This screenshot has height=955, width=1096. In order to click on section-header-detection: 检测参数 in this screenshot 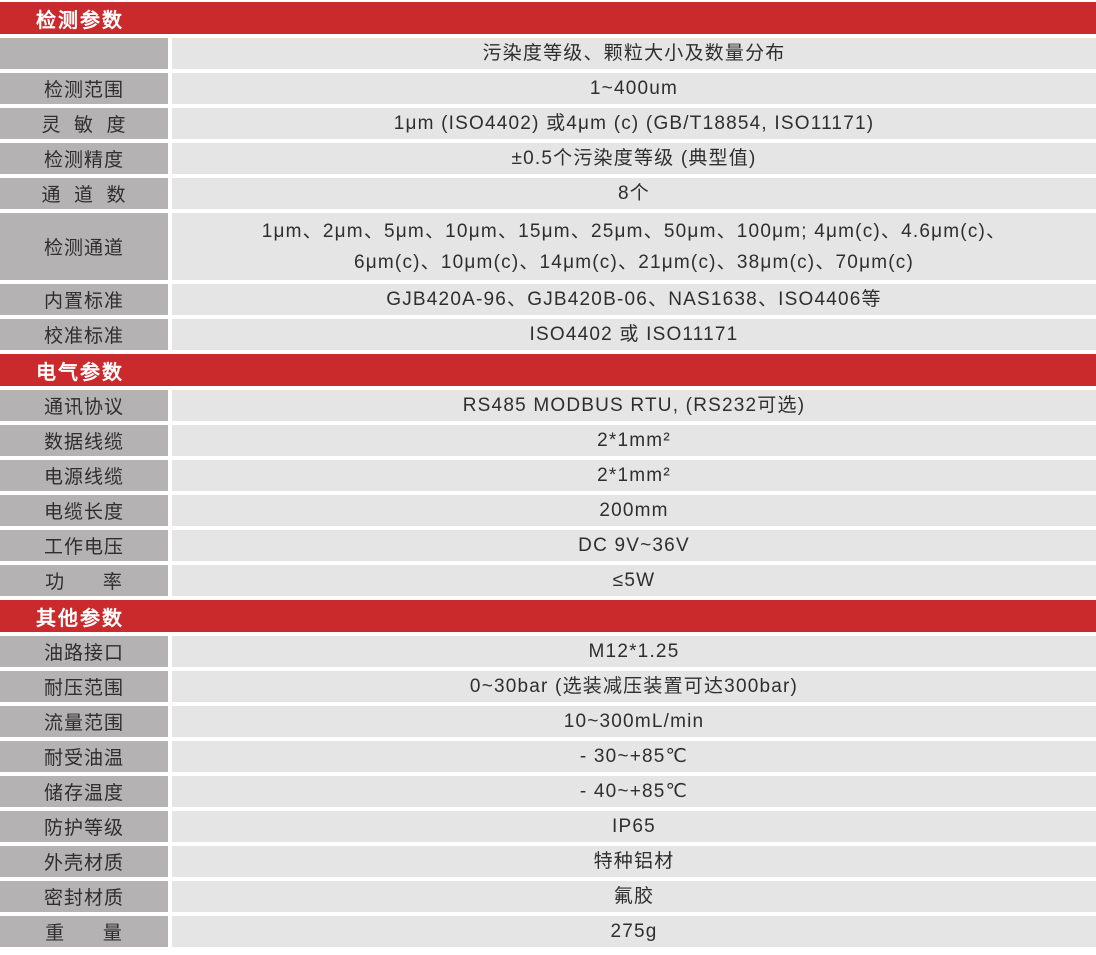, I will do `click(548, 18)`.